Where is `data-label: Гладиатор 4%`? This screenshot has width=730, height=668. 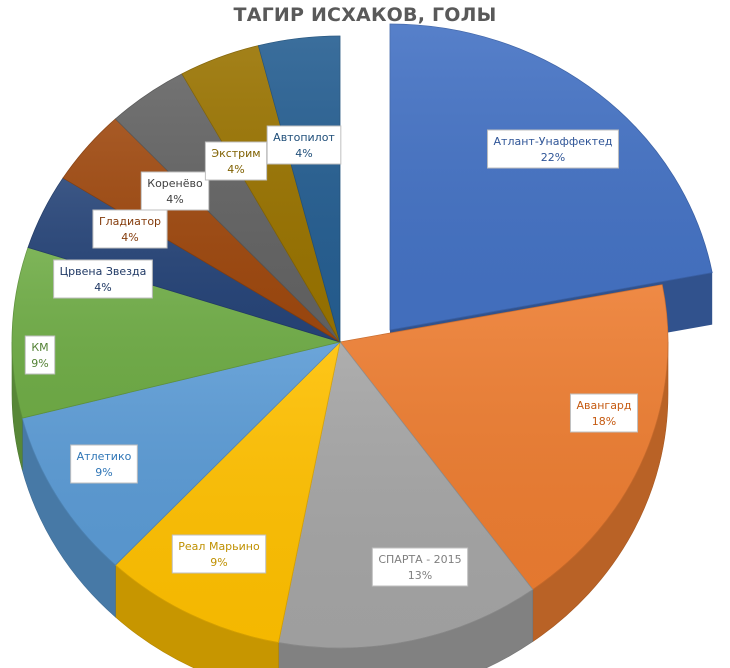
data-label: Гладиатор 4% is located at coordinates (130, 229).